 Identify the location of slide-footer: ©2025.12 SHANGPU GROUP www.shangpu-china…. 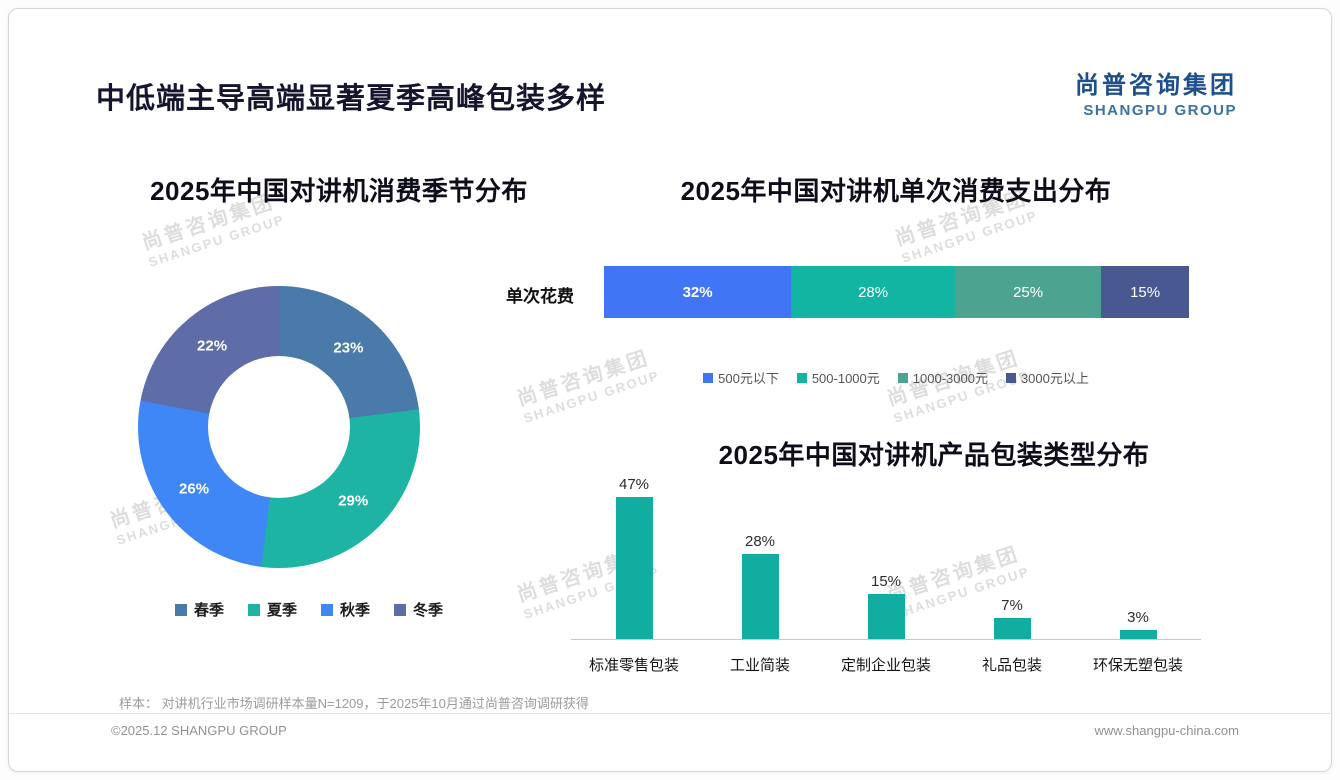
(670, 742).